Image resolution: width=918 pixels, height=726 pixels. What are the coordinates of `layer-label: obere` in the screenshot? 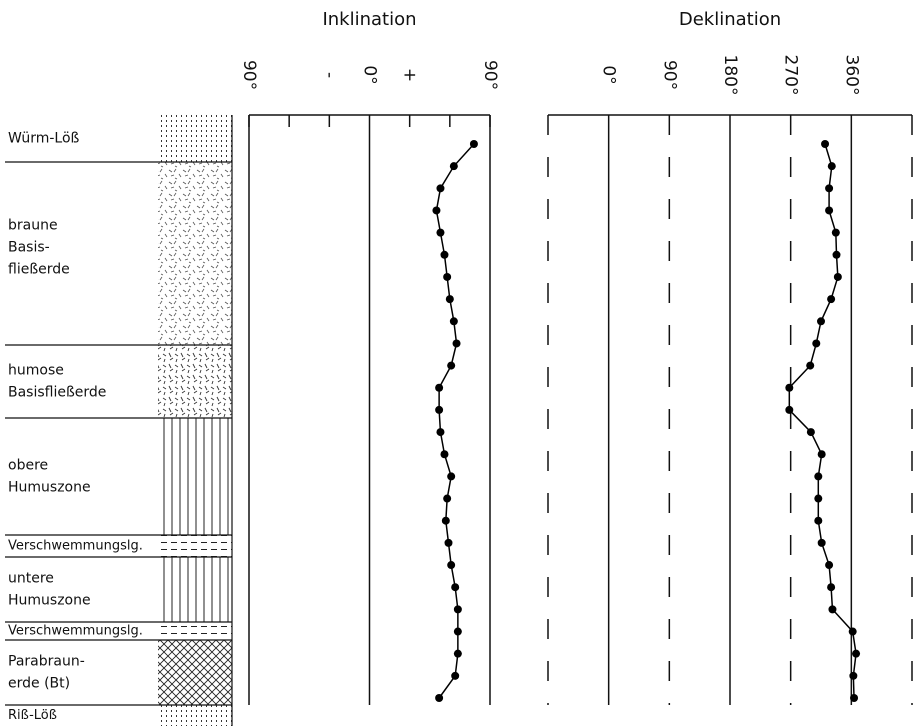 It's located at (28, 466).